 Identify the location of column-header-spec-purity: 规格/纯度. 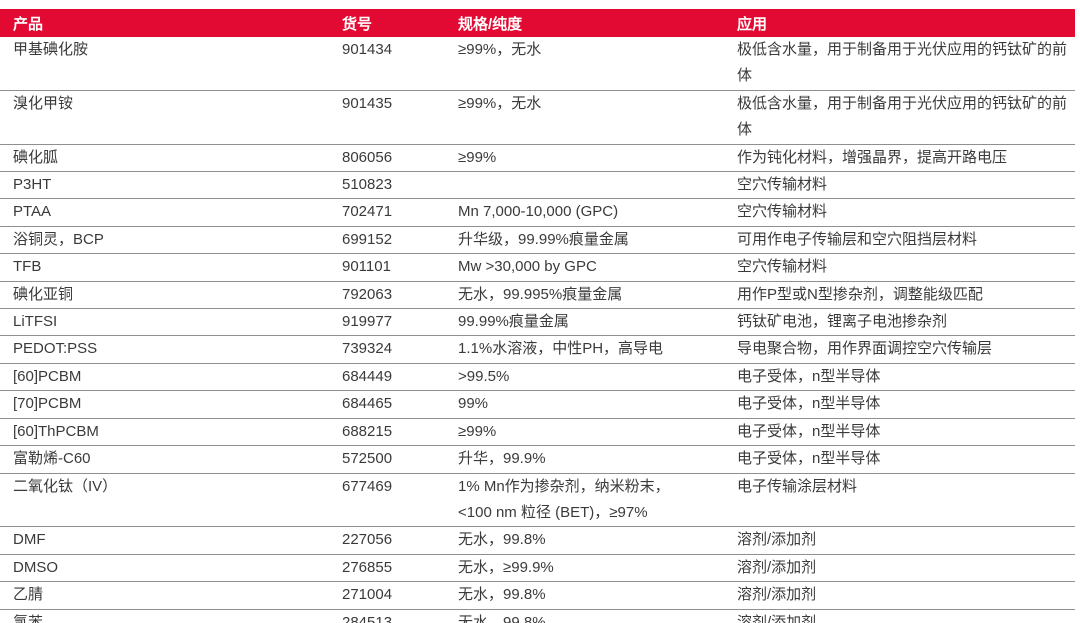
(597, 23).